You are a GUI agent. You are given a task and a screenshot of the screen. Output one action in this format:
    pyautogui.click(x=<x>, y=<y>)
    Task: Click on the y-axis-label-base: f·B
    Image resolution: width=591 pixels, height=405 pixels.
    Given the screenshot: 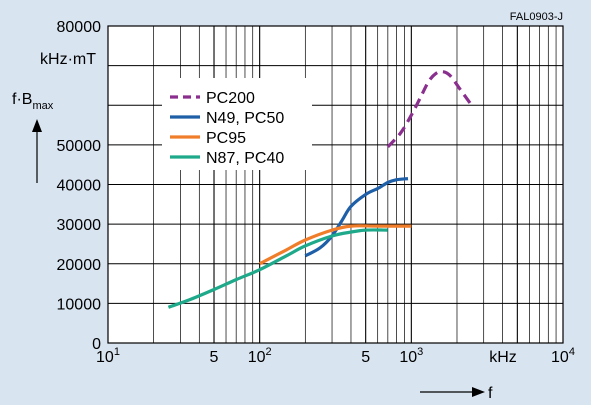 What is the action you would take?
    pyautogui.click(x=22, y=99)
    